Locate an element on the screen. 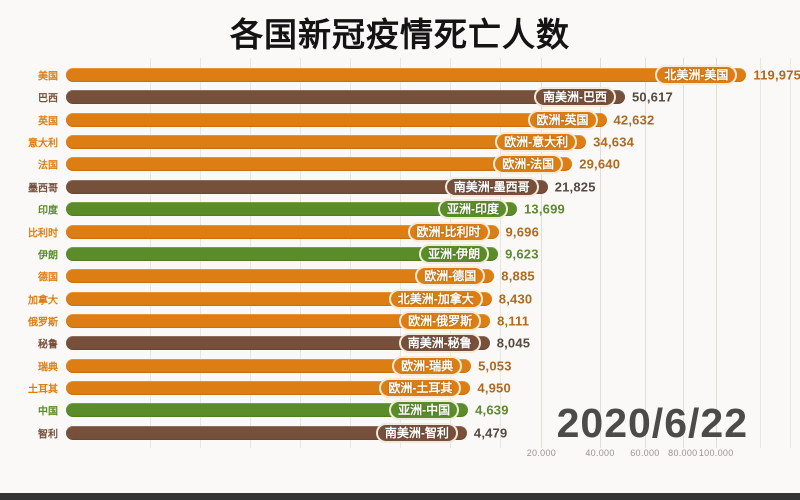 This screenshot has height=500, width=800. bar: 欧洲-德国 is located at coordinates (280, 276).